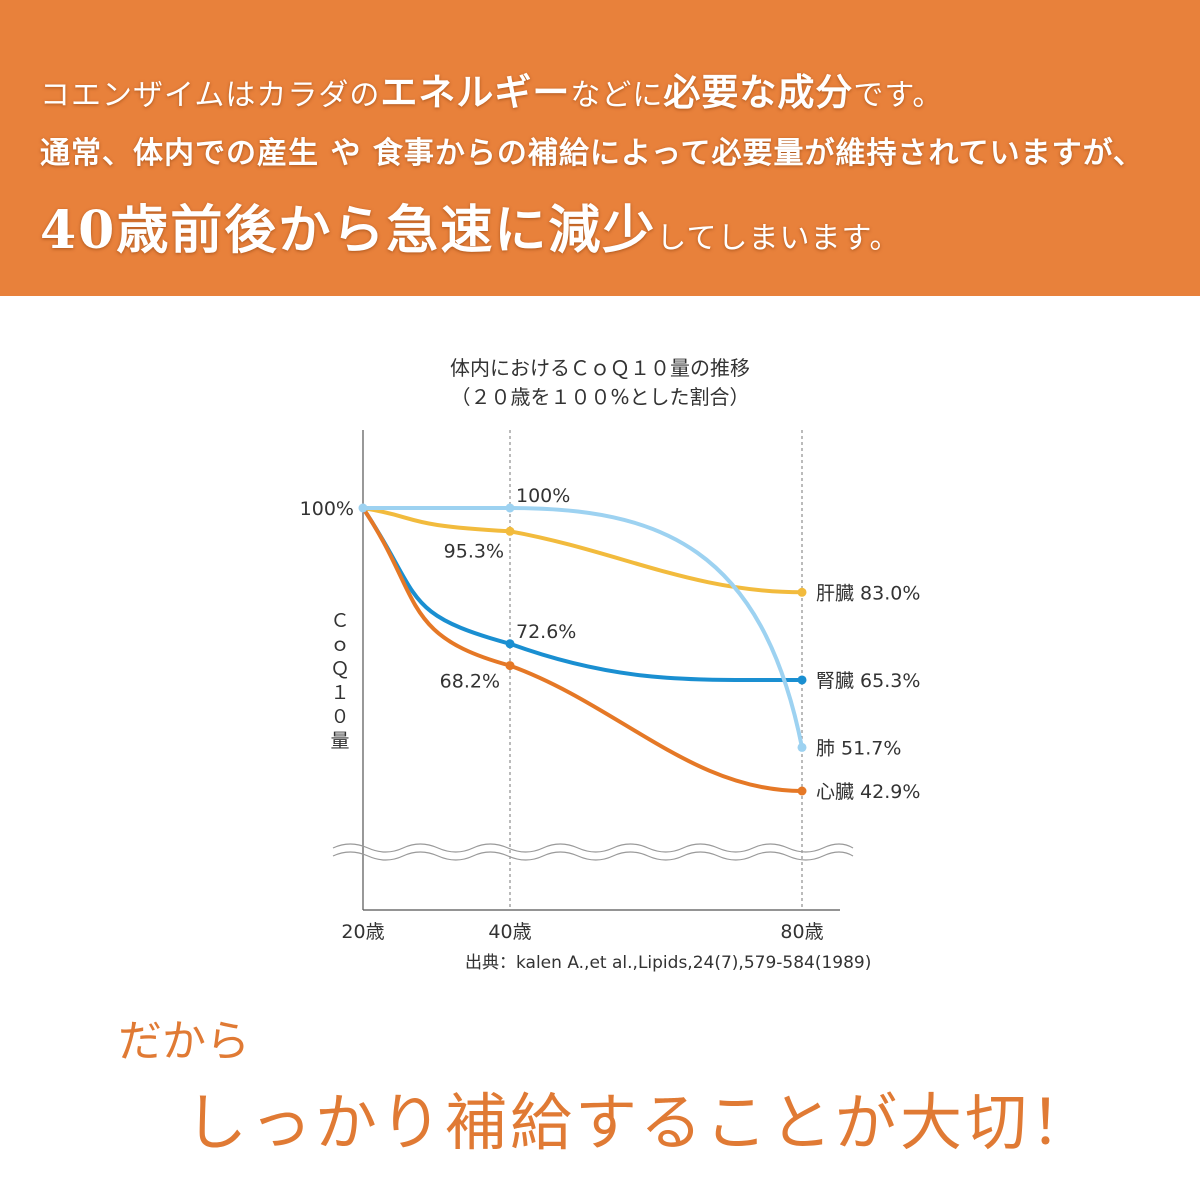 The image size is (1200, 1200). What do you see at coordinates (339, 681) in the screenshot?
I see `y-axis-label: ＣｏＱ１０量` at bounding box center [339, 681].